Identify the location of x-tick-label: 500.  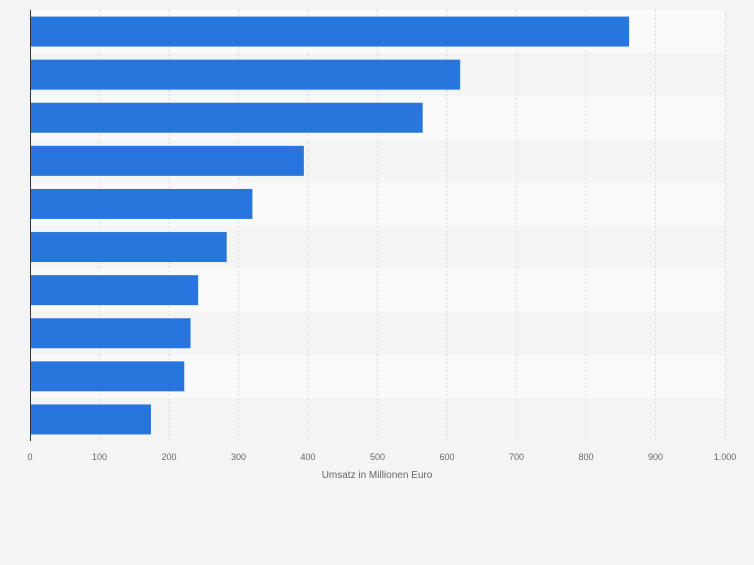
(377, 457).